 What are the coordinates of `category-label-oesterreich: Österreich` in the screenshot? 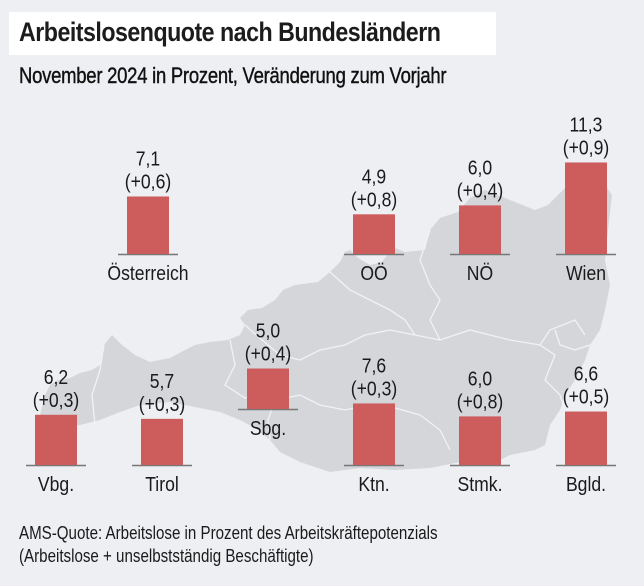 It's located at (147, 273).